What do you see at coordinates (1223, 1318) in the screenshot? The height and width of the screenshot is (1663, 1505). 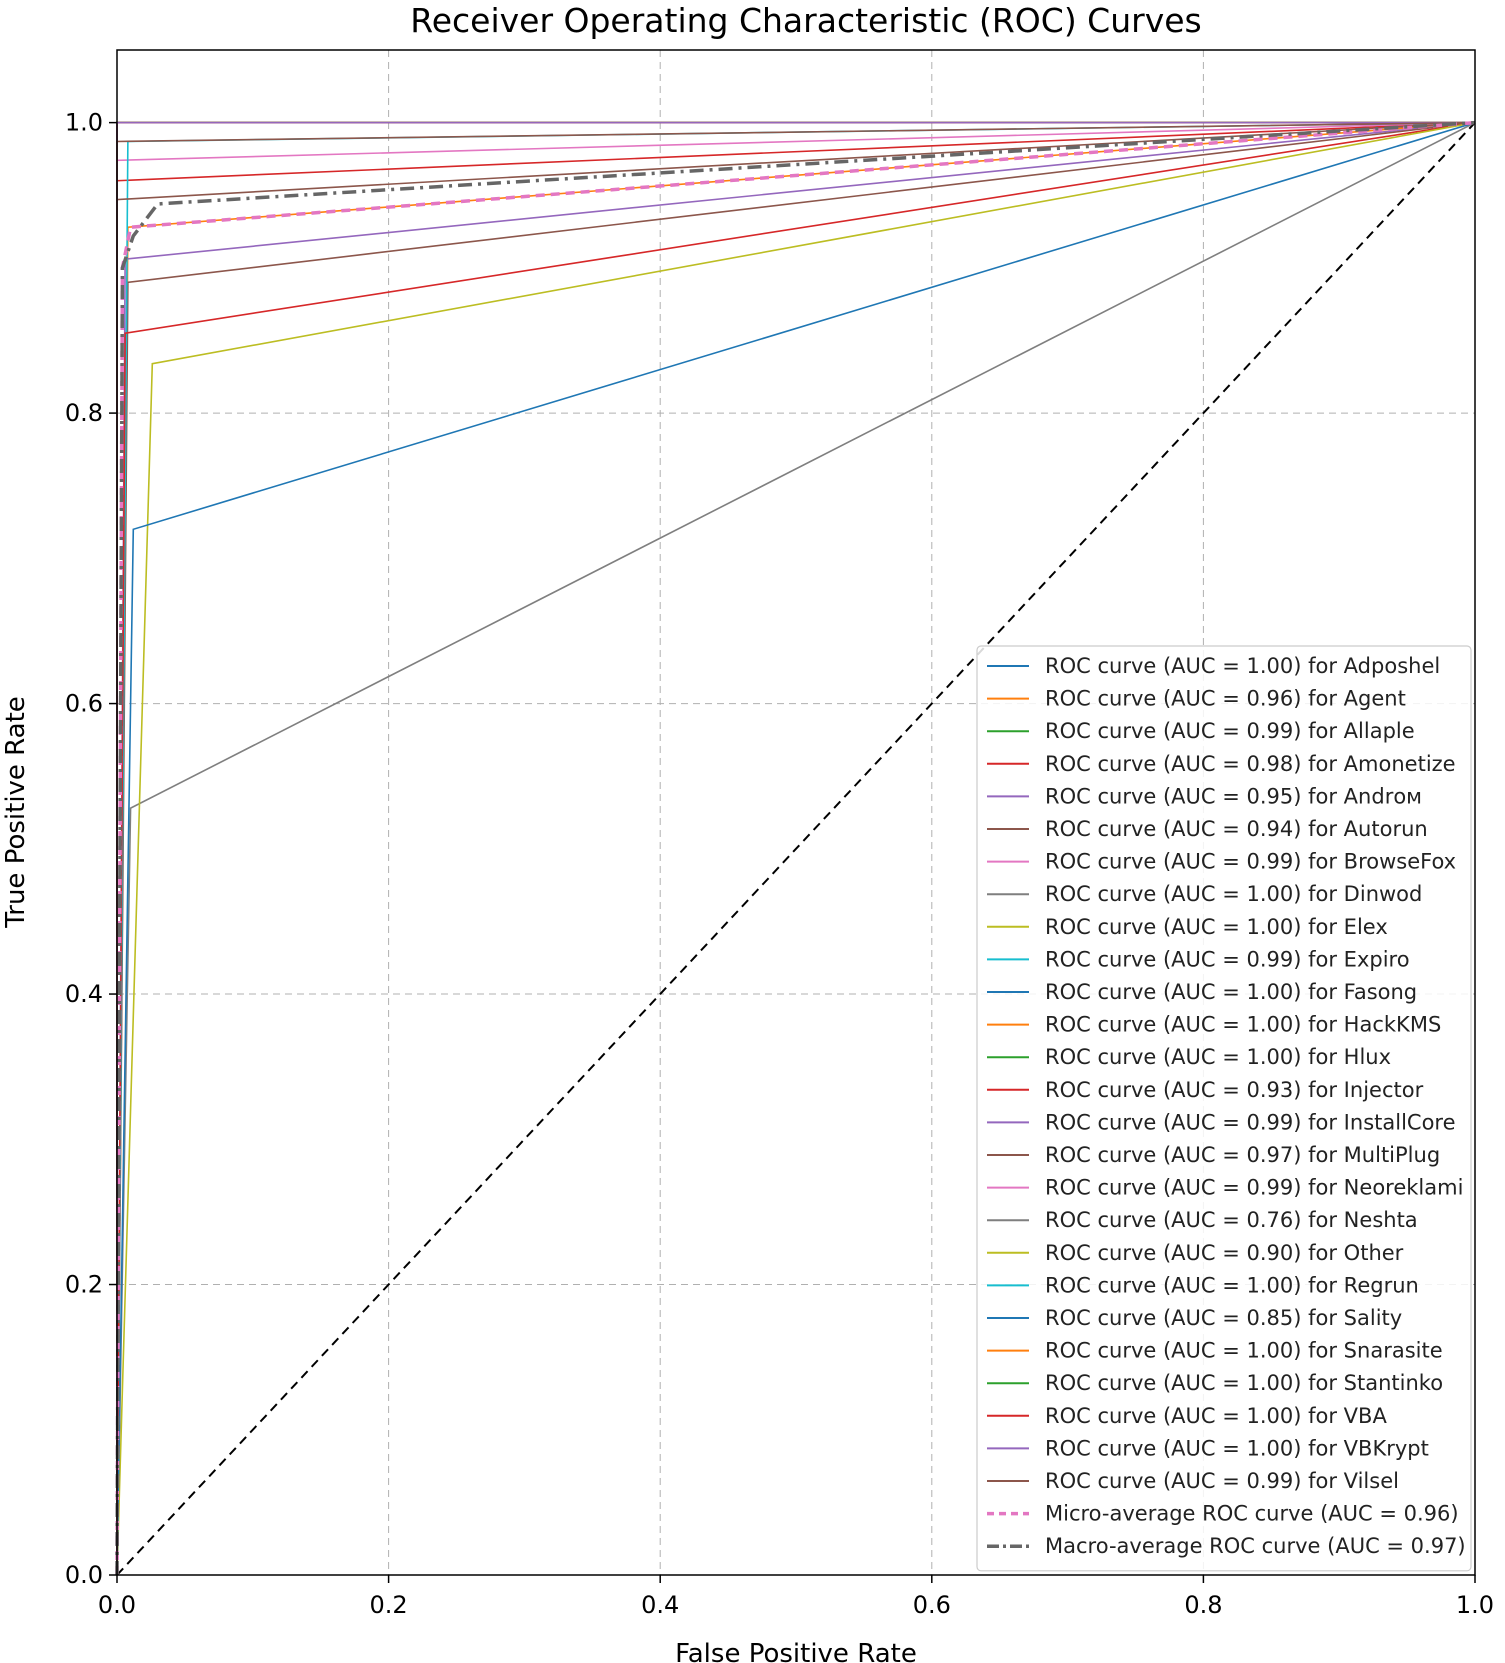 I see `legend-entry-label: ROC curve (AUC = 0.85) for Sality` at bounding box center [1223, 1318].